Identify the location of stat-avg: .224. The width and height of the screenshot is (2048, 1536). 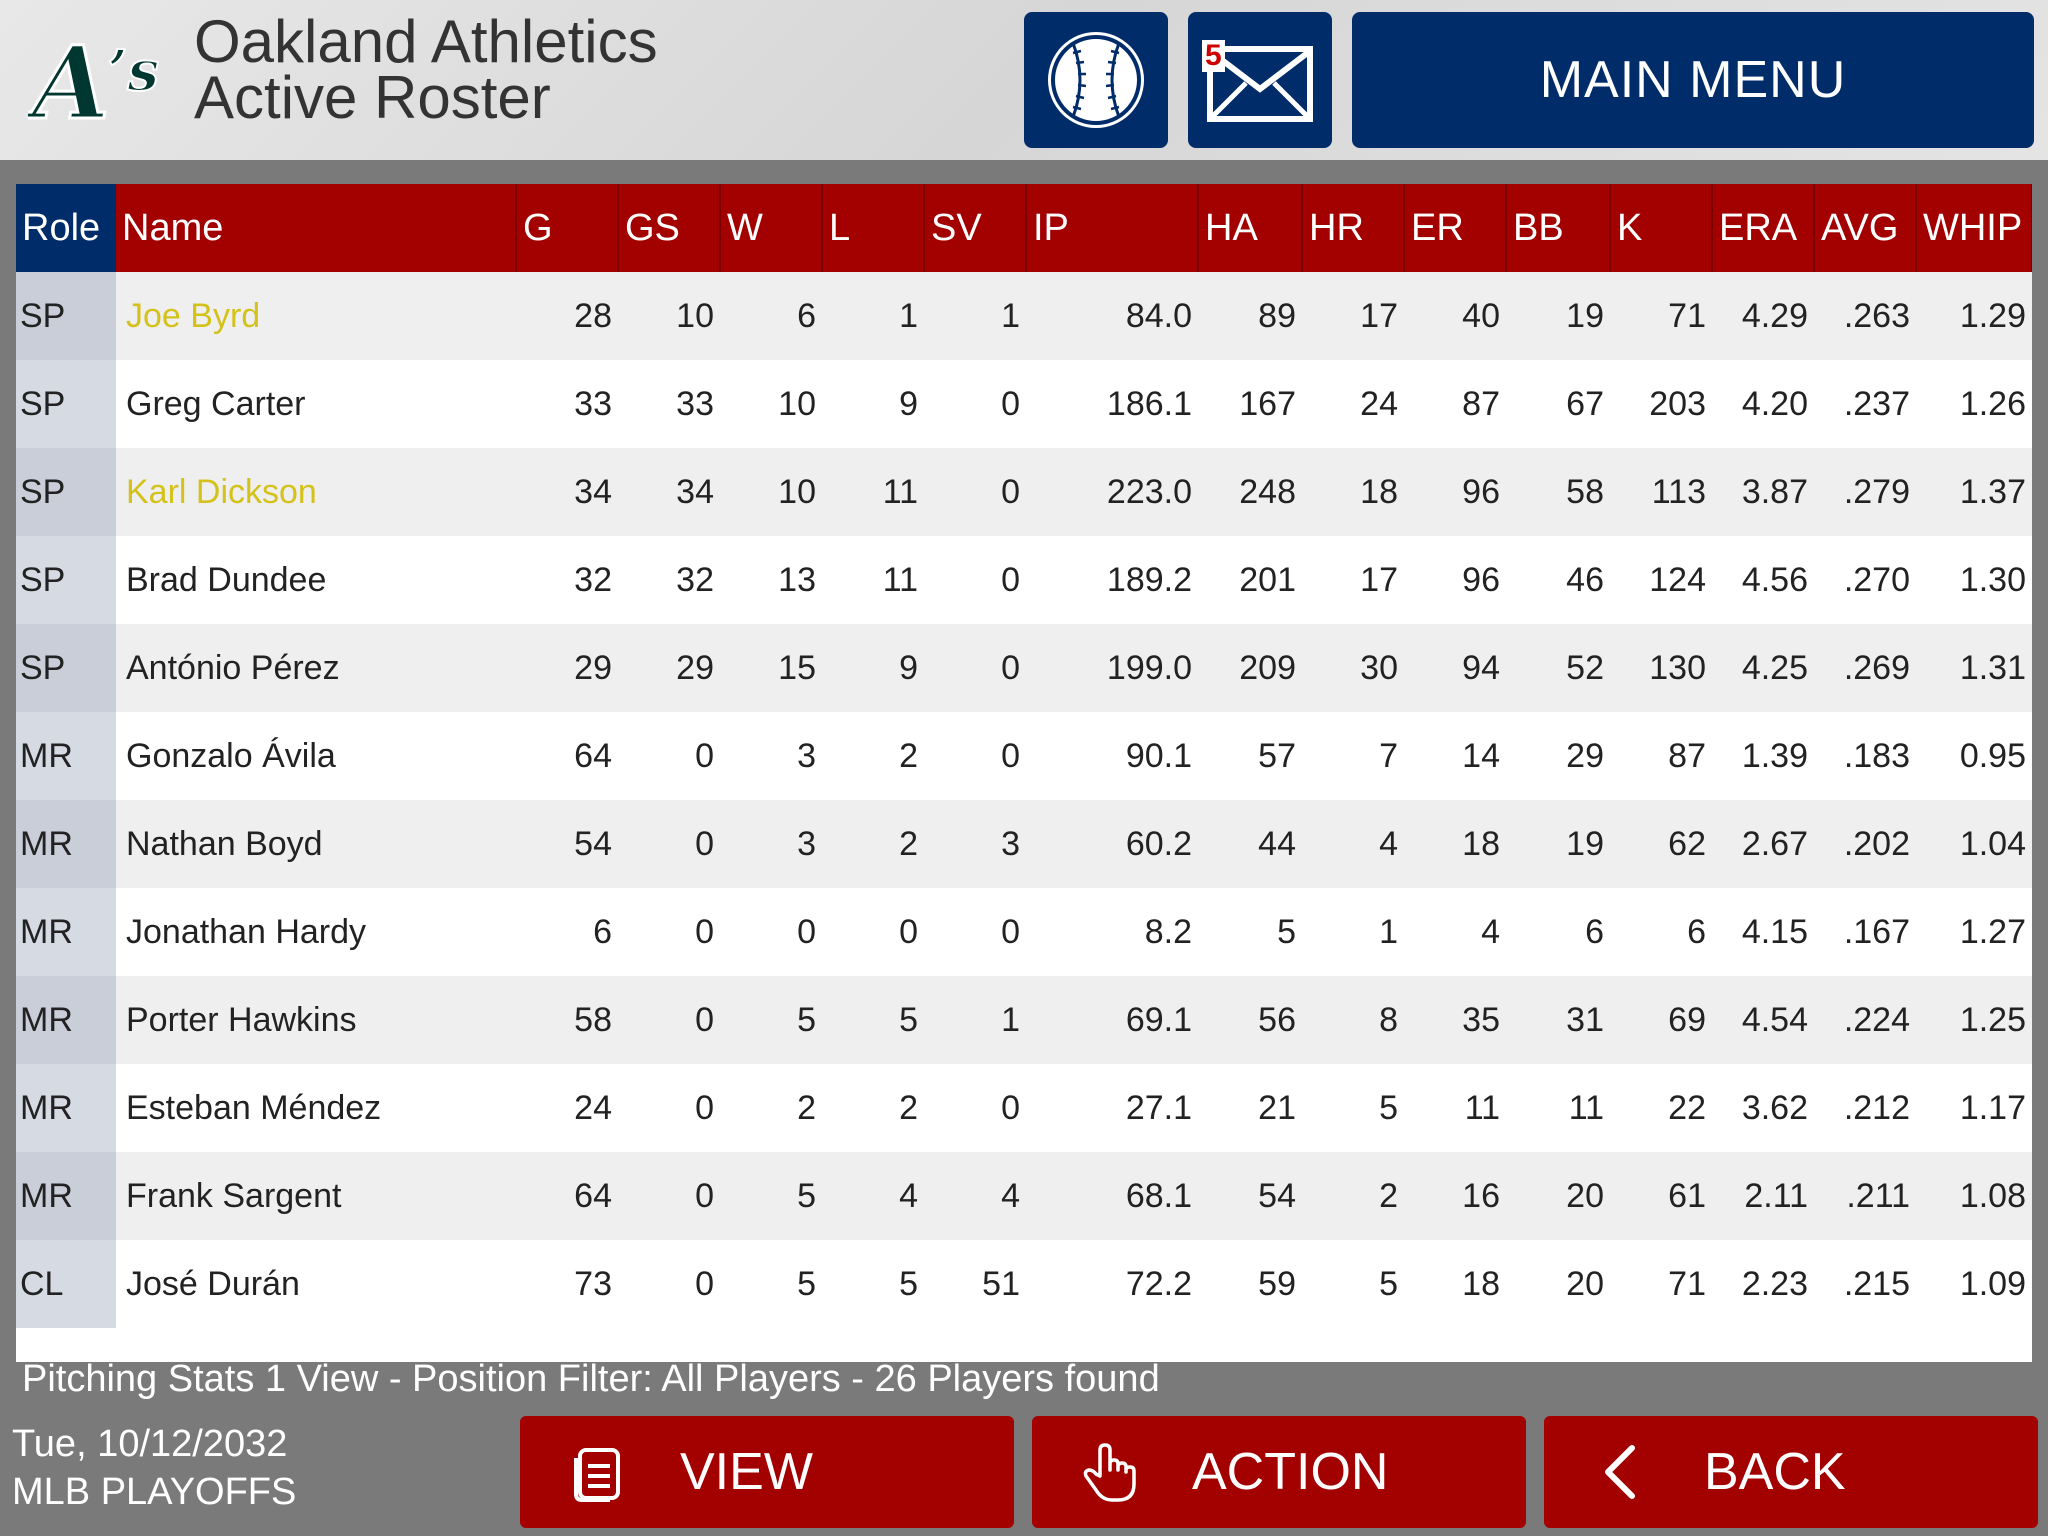
(1865, 1020).